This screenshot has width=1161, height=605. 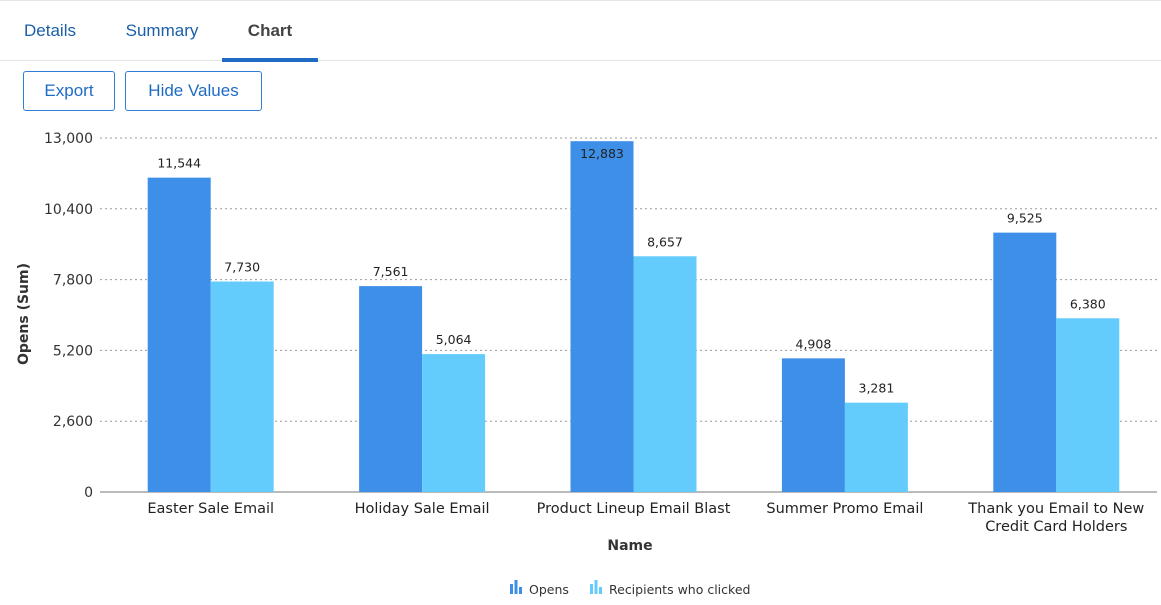 I want to click on legend: Opens Recipients who clicked, so click(x=630, y=588).